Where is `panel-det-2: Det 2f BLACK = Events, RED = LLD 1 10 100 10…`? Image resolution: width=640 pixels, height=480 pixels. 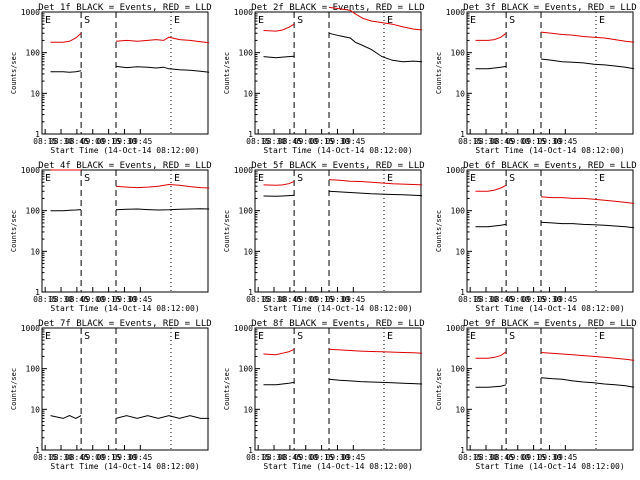
panel-det-2: Det 2f BLACK = Events, RED = LLD 1 10 100 10… is located at coordinates (324, 79).